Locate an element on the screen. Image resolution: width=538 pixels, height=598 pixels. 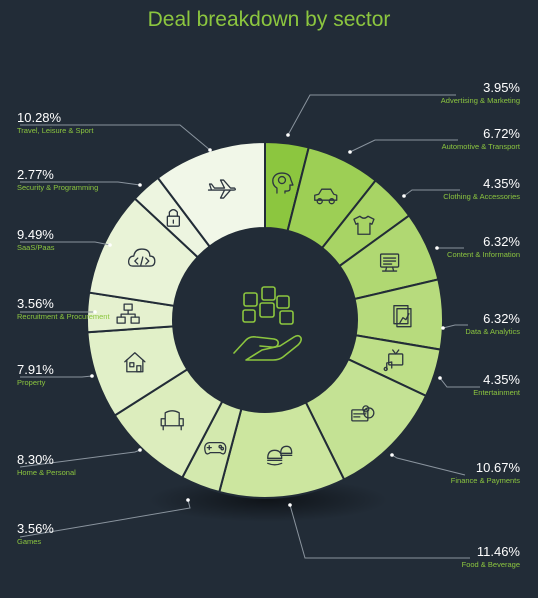
leader-line-automotive-transport is located at coordinates (403, 146).